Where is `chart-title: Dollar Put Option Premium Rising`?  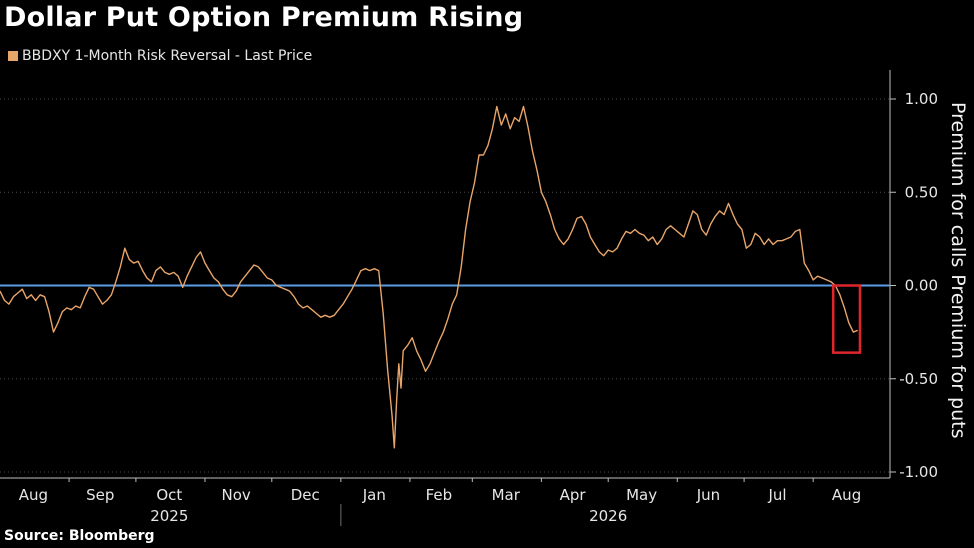
chart-title: Dollar Put Option Premium Rising is located at coordinates (264, 17).